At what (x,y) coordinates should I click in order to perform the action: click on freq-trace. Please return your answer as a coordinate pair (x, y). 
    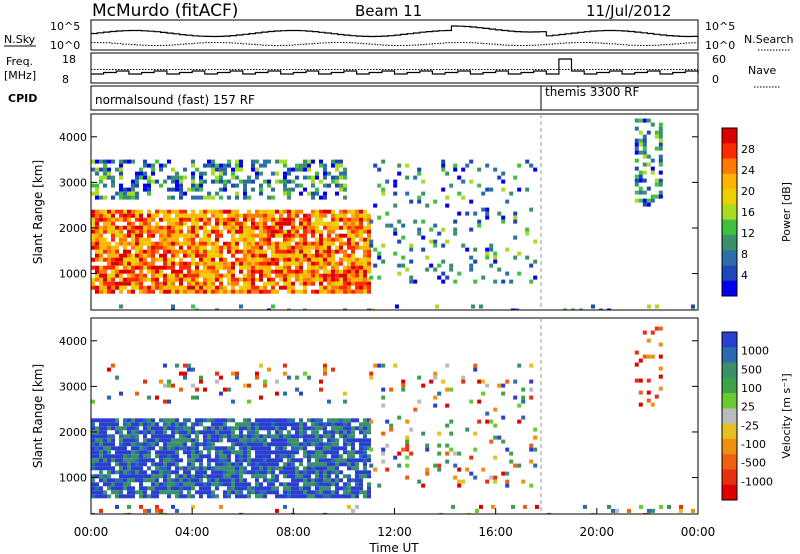
    Looking at the image, I should click on (395, 66).